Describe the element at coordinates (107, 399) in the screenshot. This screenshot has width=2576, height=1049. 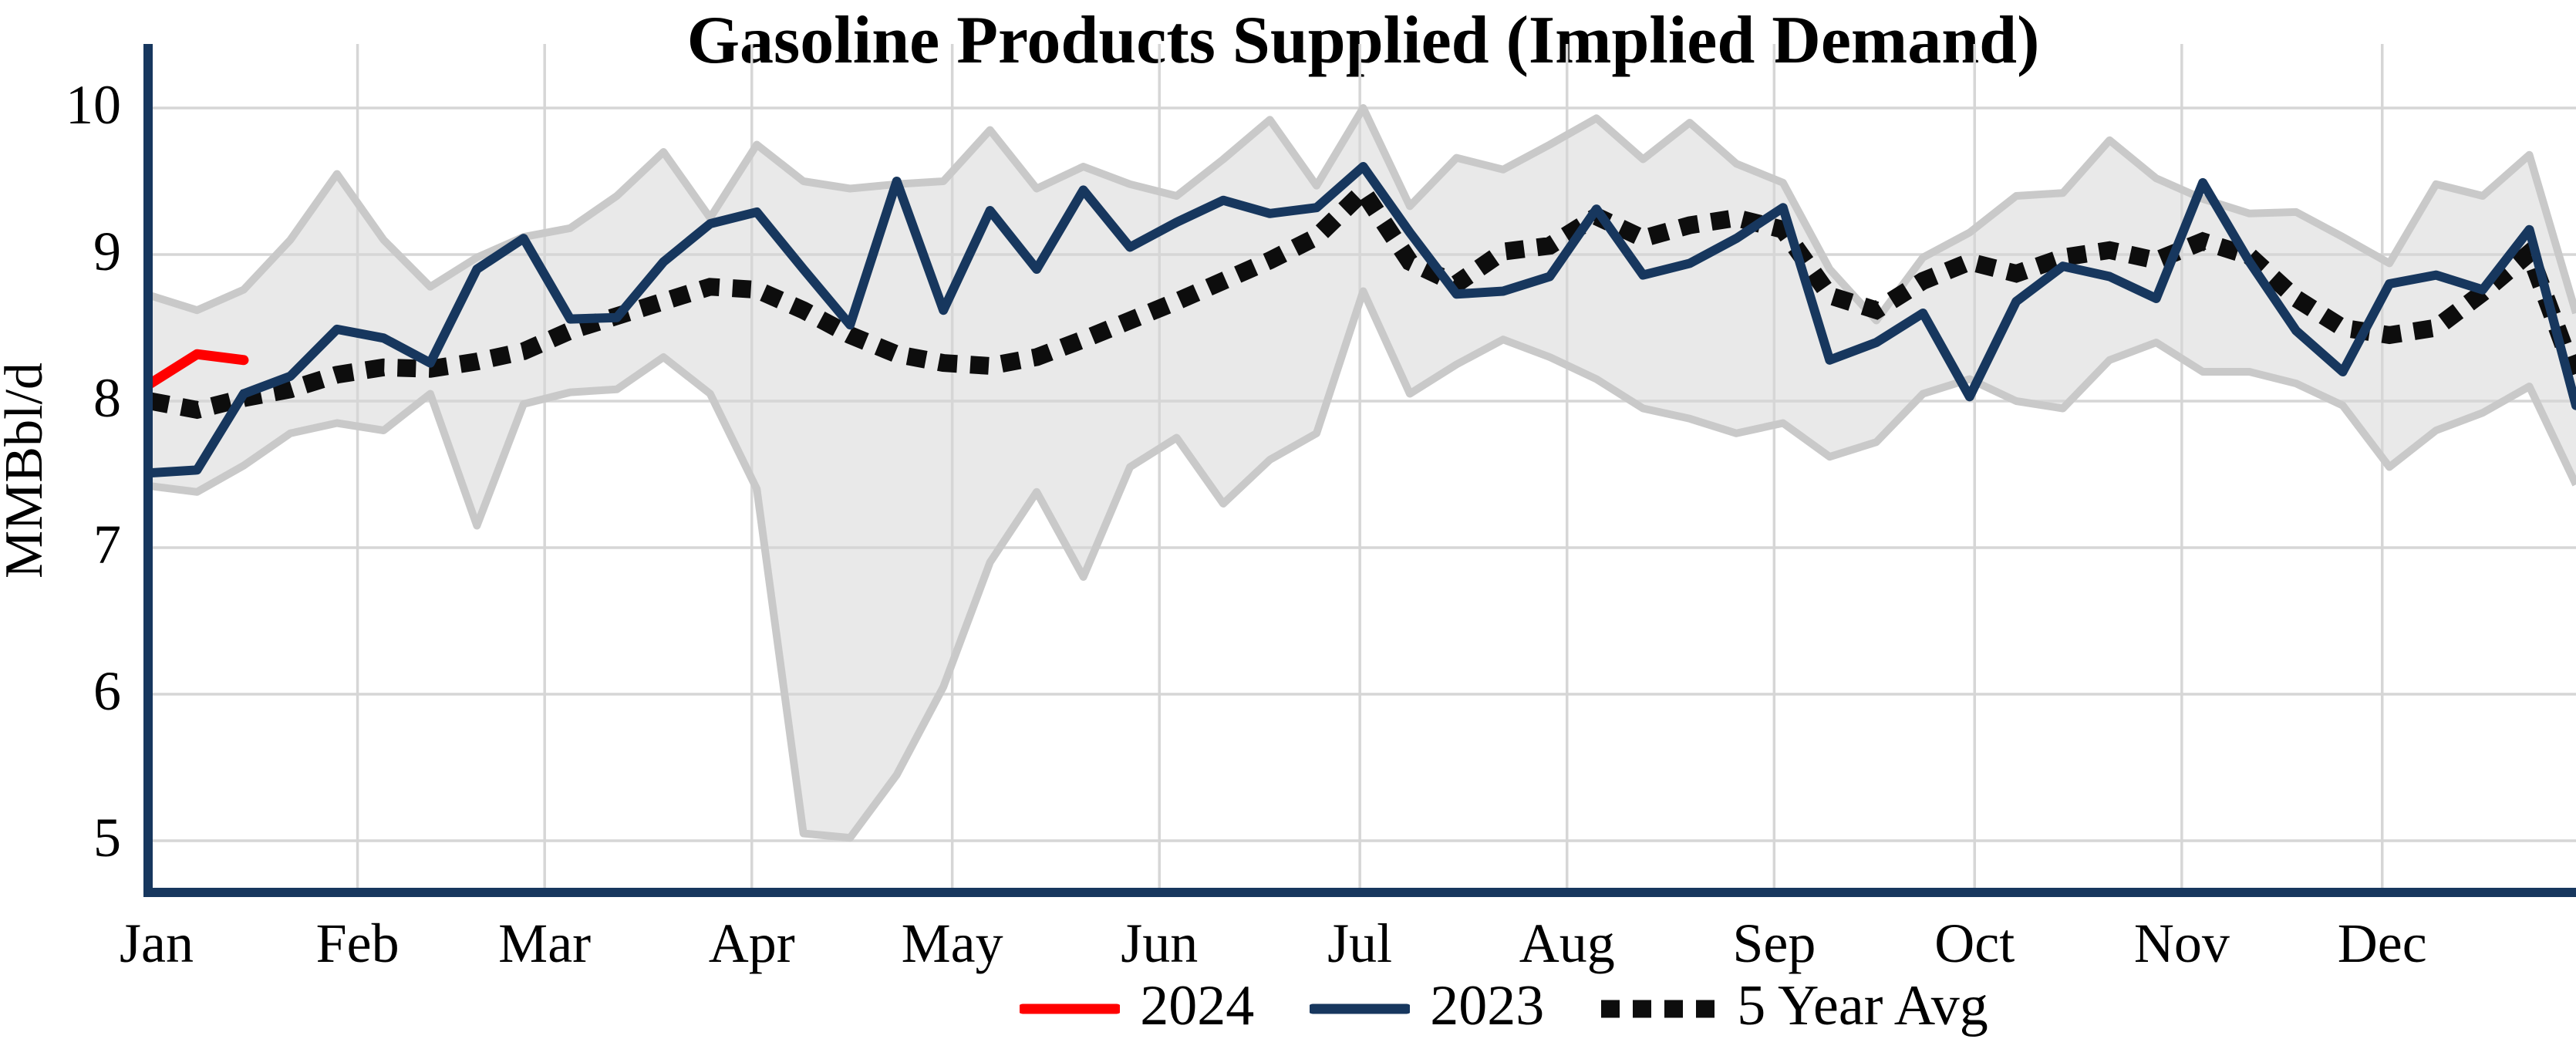
I see `y-tick-label-8: 8` at that location.